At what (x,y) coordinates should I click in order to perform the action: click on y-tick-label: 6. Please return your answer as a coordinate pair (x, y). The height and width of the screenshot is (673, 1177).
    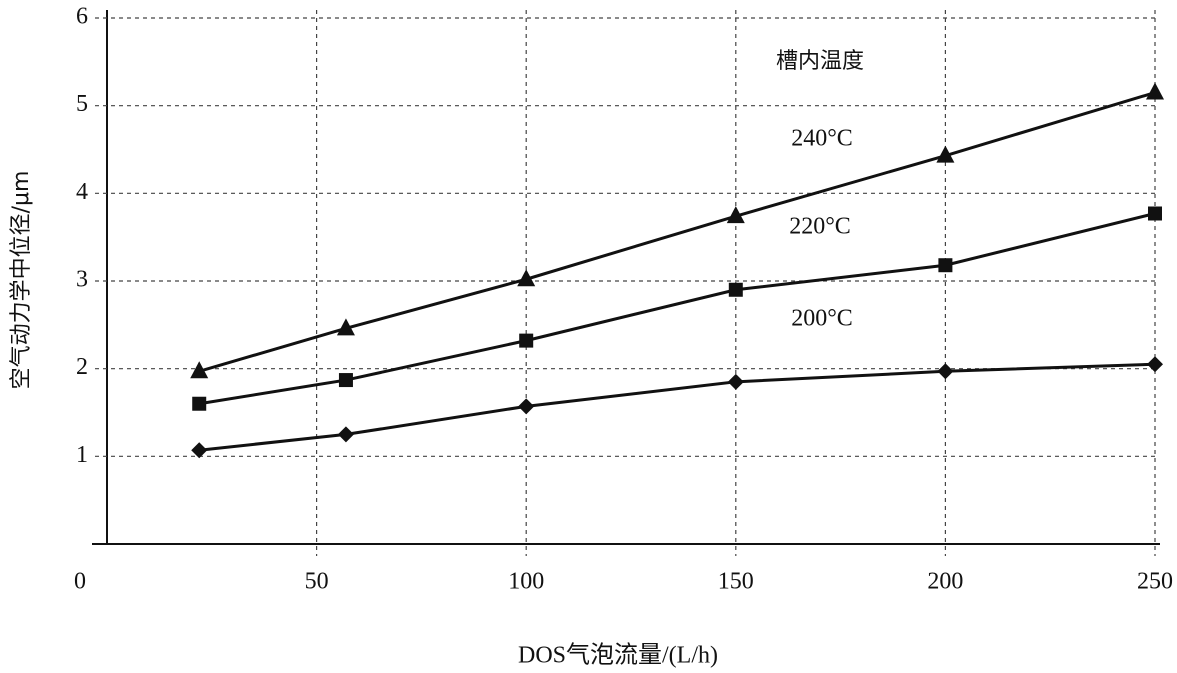
    Looking at the image, I should click on (82, 17).